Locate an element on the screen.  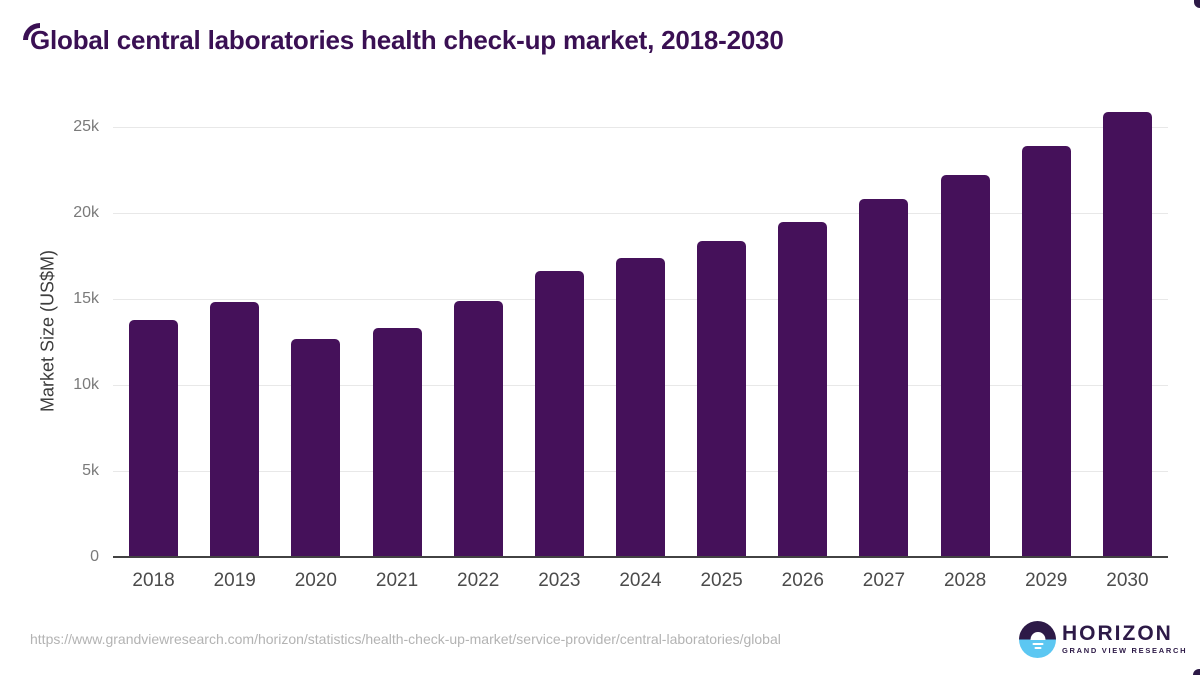
x-tick-label: 2025 is located at coordinates (721, 580).